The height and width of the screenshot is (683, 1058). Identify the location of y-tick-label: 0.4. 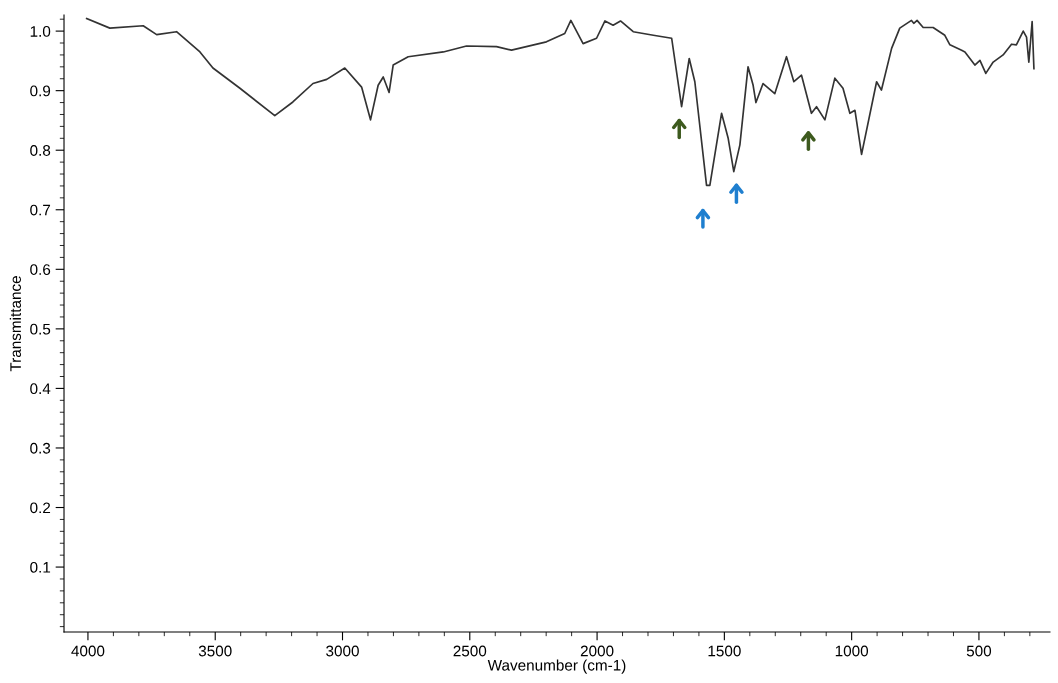
(40, 389).